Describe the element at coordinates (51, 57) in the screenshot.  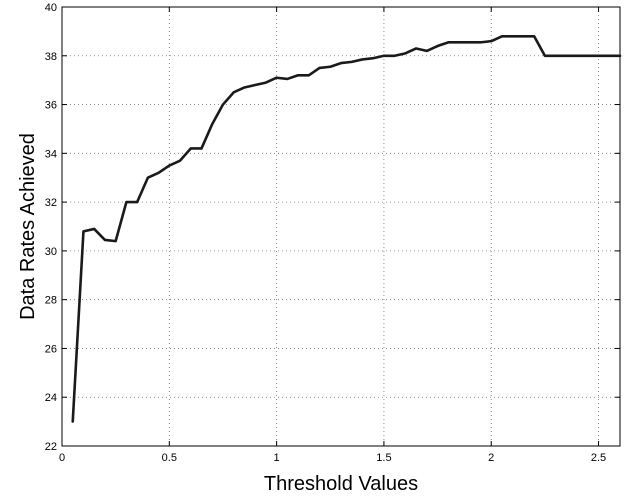
I see `y-tick-label: 38` at that location.